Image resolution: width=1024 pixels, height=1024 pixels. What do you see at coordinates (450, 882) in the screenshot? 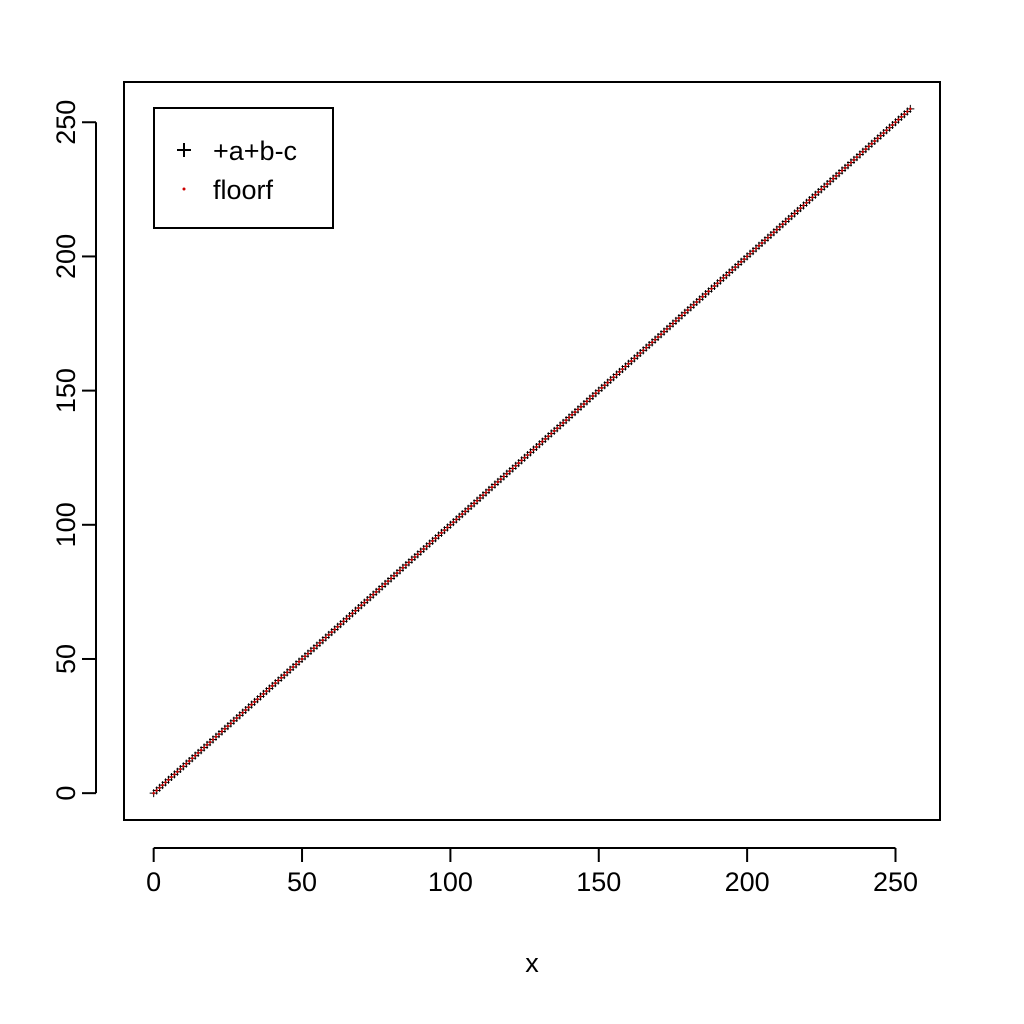
I see `x-tick-label: 100` at bounding box center [450, 882].